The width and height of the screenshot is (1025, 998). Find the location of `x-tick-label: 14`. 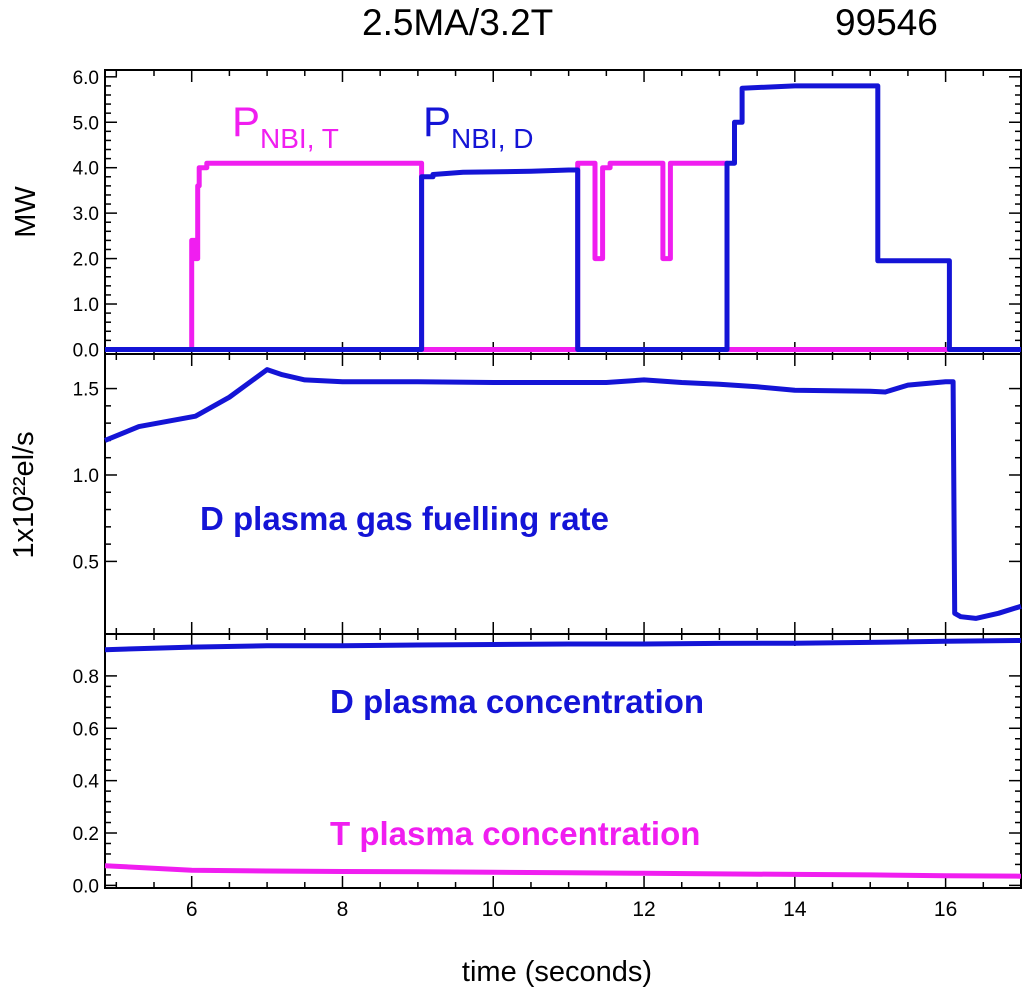

x-tick-label: 14 is located at coordinates (795, 909).